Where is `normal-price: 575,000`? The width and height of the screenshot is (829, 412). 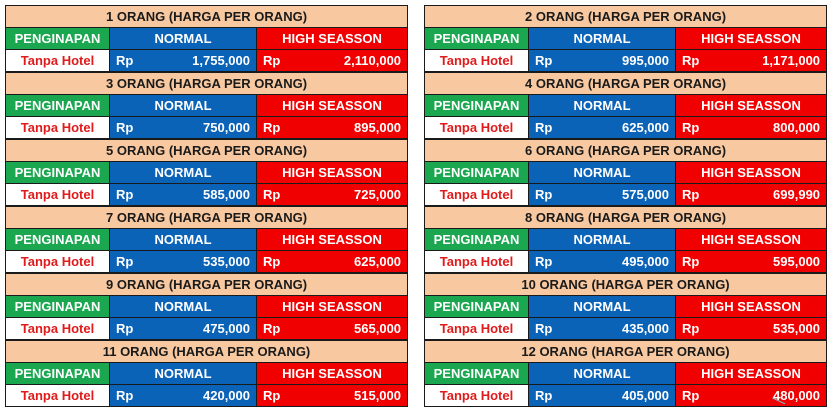 normal-price: 575,000 is located at coordinates (621, 194).